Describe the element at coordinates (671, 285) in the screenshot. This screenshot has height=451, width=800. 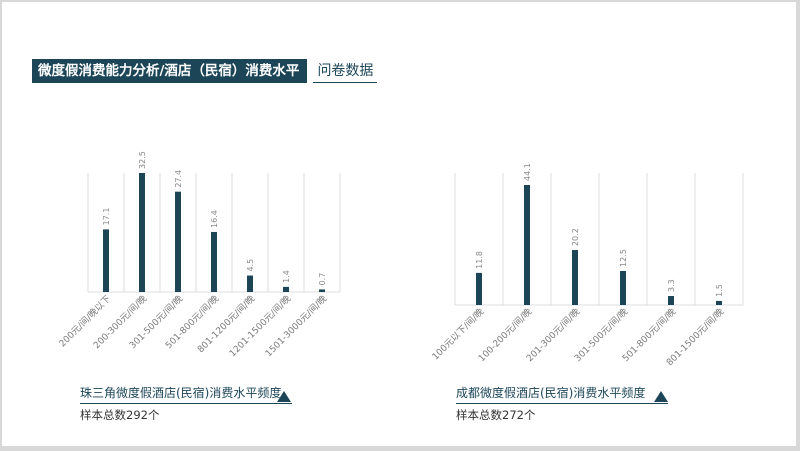
I see `bar-value-label: 3.3` at that location.